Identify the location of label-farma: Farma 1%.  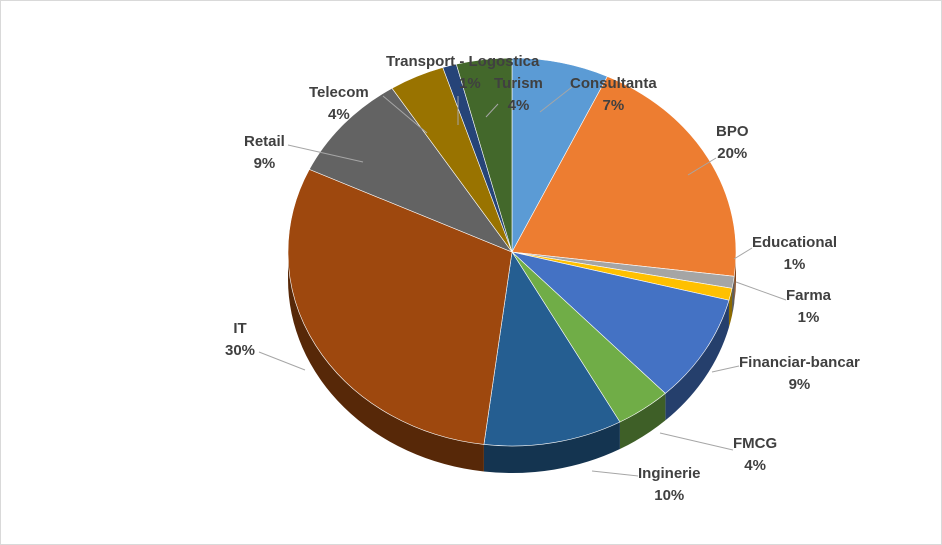
(808, 307).